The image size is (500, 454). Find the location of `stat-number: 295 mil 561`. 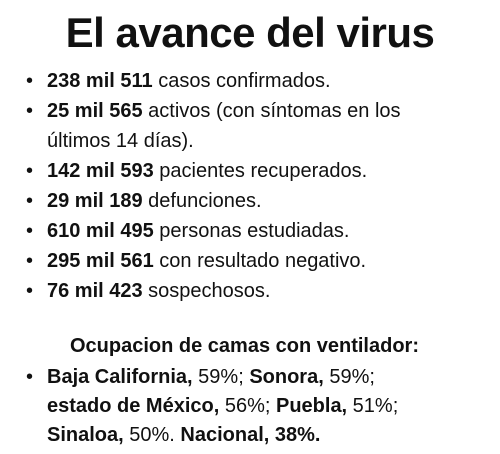

stat-number: 295 mil 561 is located at coordinates (100, 261).